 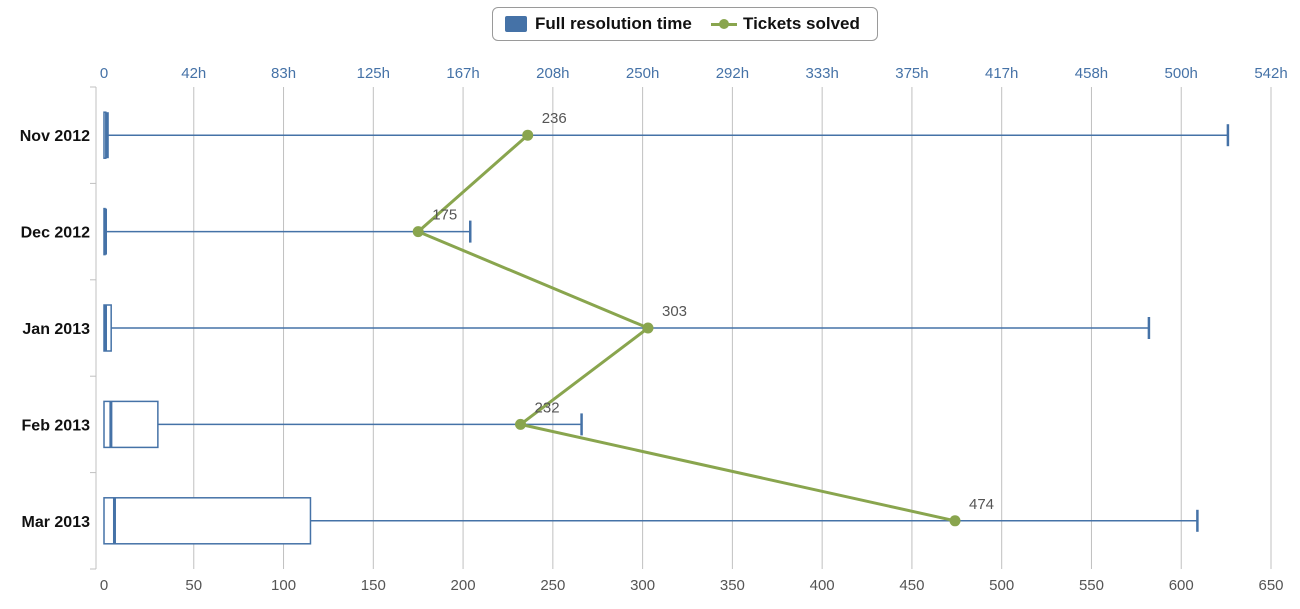 I want to click on top-axis-tick-label: 417h, so click(x=1001, y=73).